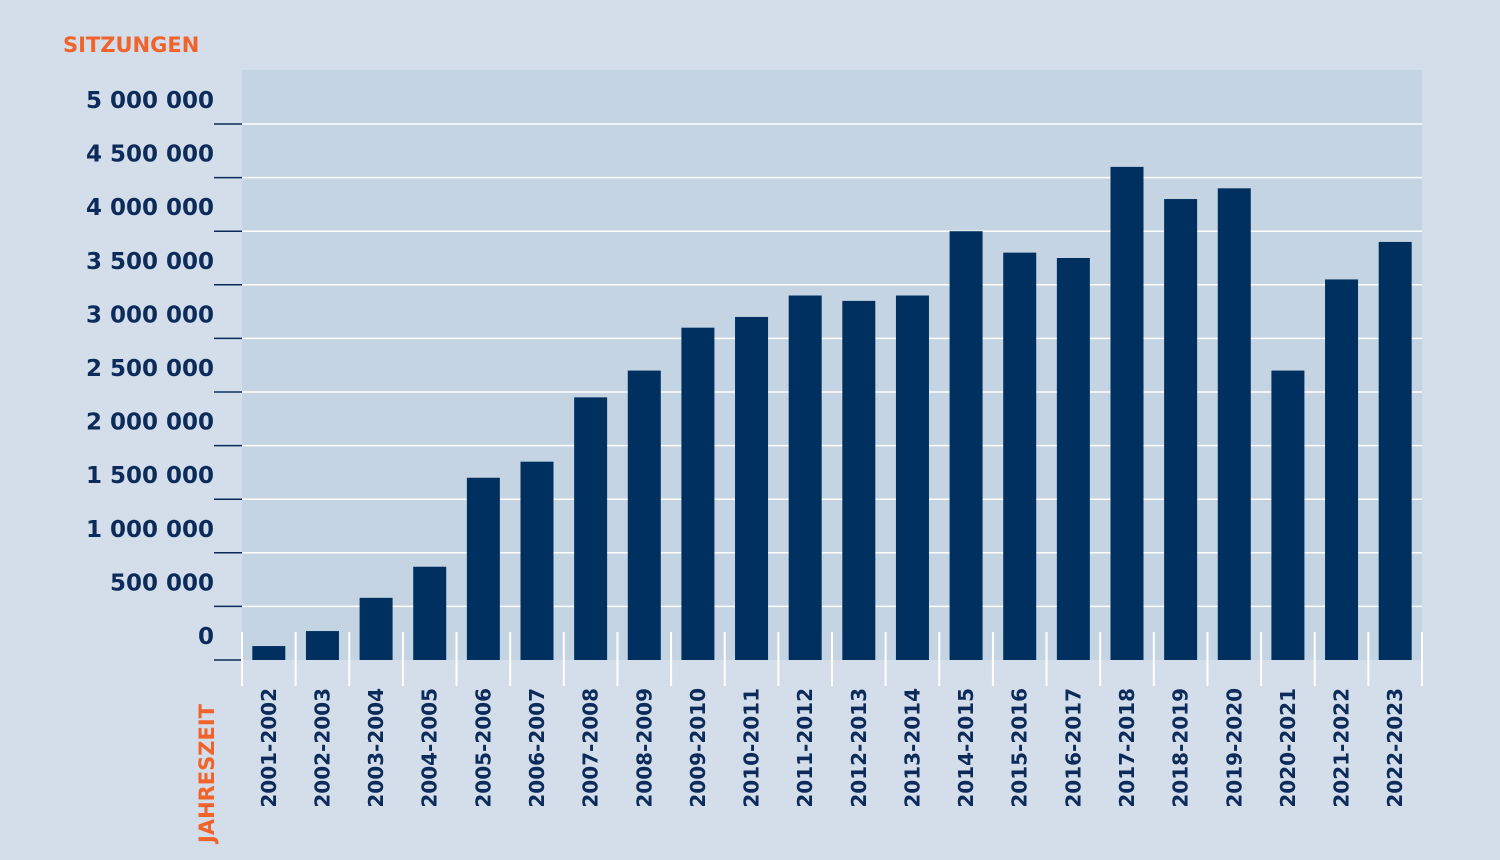 Image resolution: width=1500 pixels, height=860 pixels. What do you see at coordinates (537, 748) in the screenshot?
I see `x-tick-label: 2006-2007` at bounding box center [537, 748].